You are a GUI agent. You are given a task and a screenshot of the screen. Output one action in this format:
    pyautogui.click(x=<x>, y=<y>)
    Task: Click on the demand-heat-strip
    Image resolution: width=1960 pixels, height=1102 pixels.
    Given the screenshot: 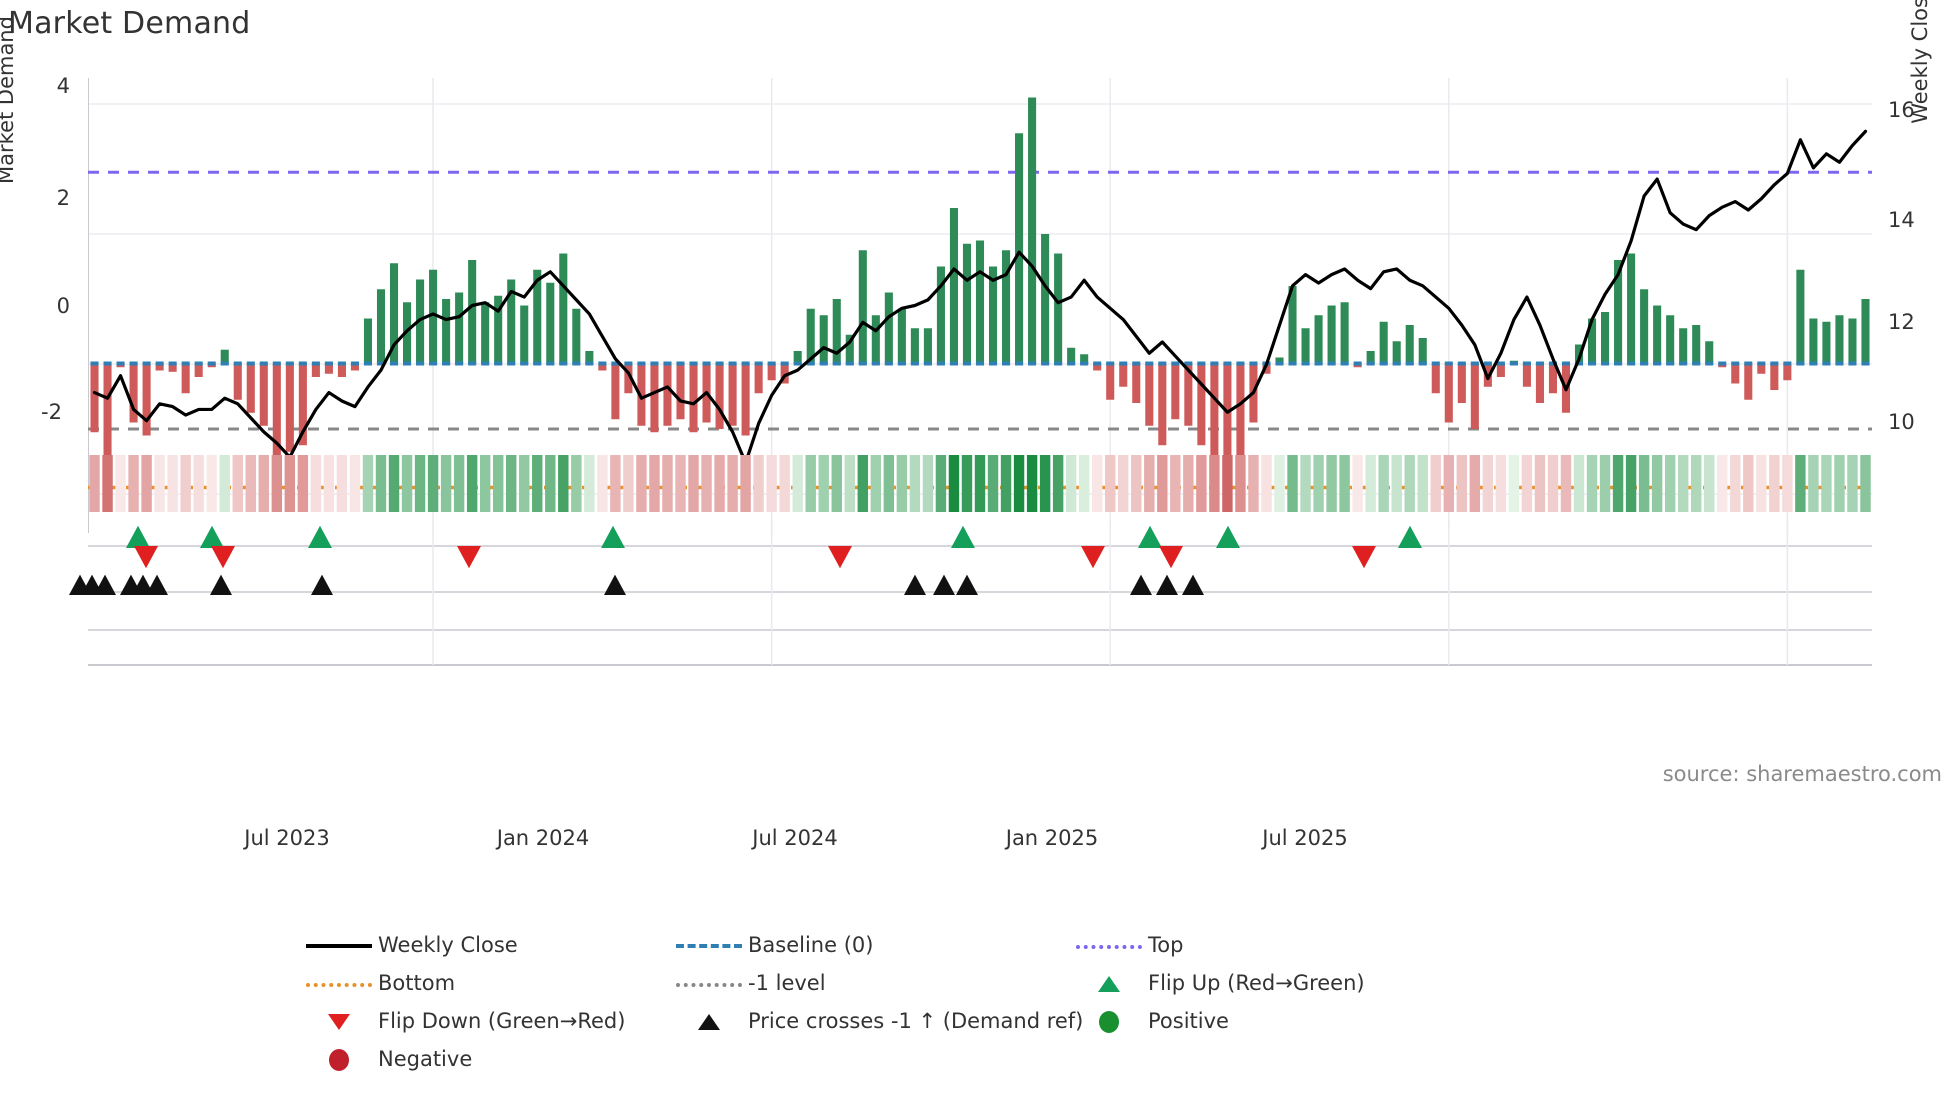 What is the action you would take?
    pyautogui.click(x=980, y=483)
    